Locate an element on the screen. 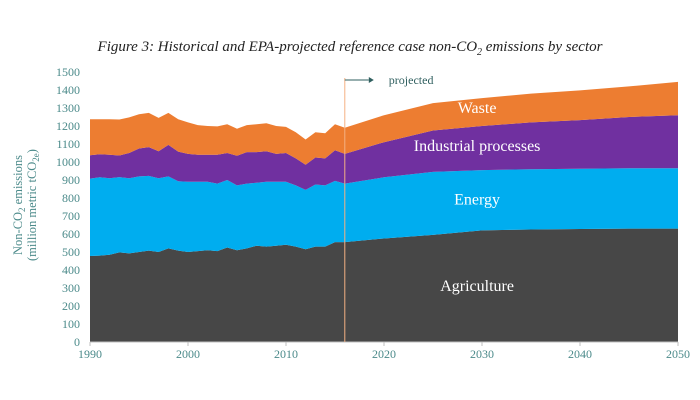  x-tick-label: 2040 is located at coordinates (580, 354).